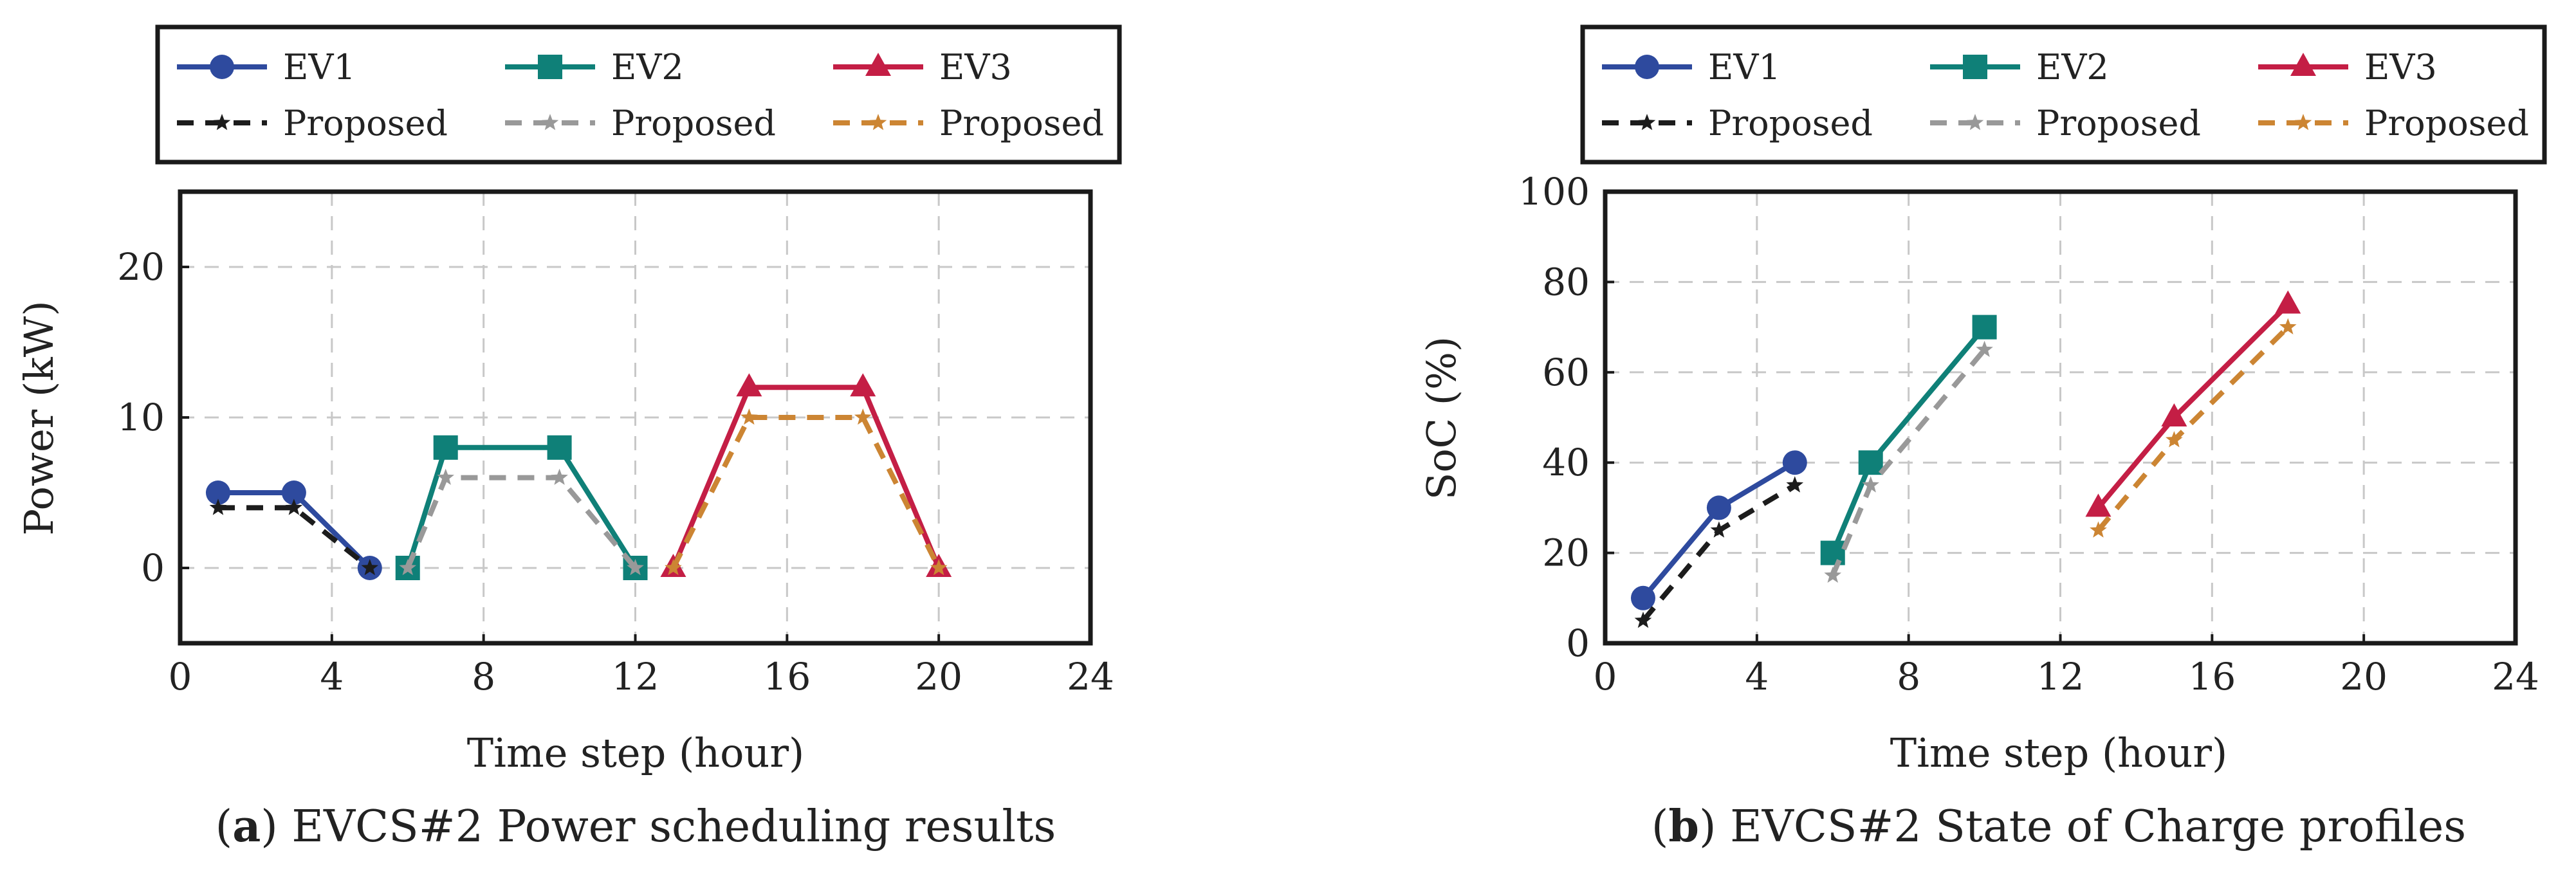  Describe the element at coordinates (153, 418) in the screenshot. I see `y-axis: 0 10 20` at that location.